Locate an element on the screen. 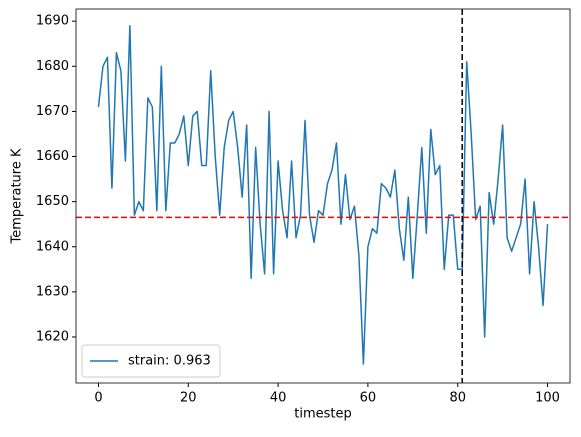  legend-label: strain: 0.963 is located at coordinates (169, 361).